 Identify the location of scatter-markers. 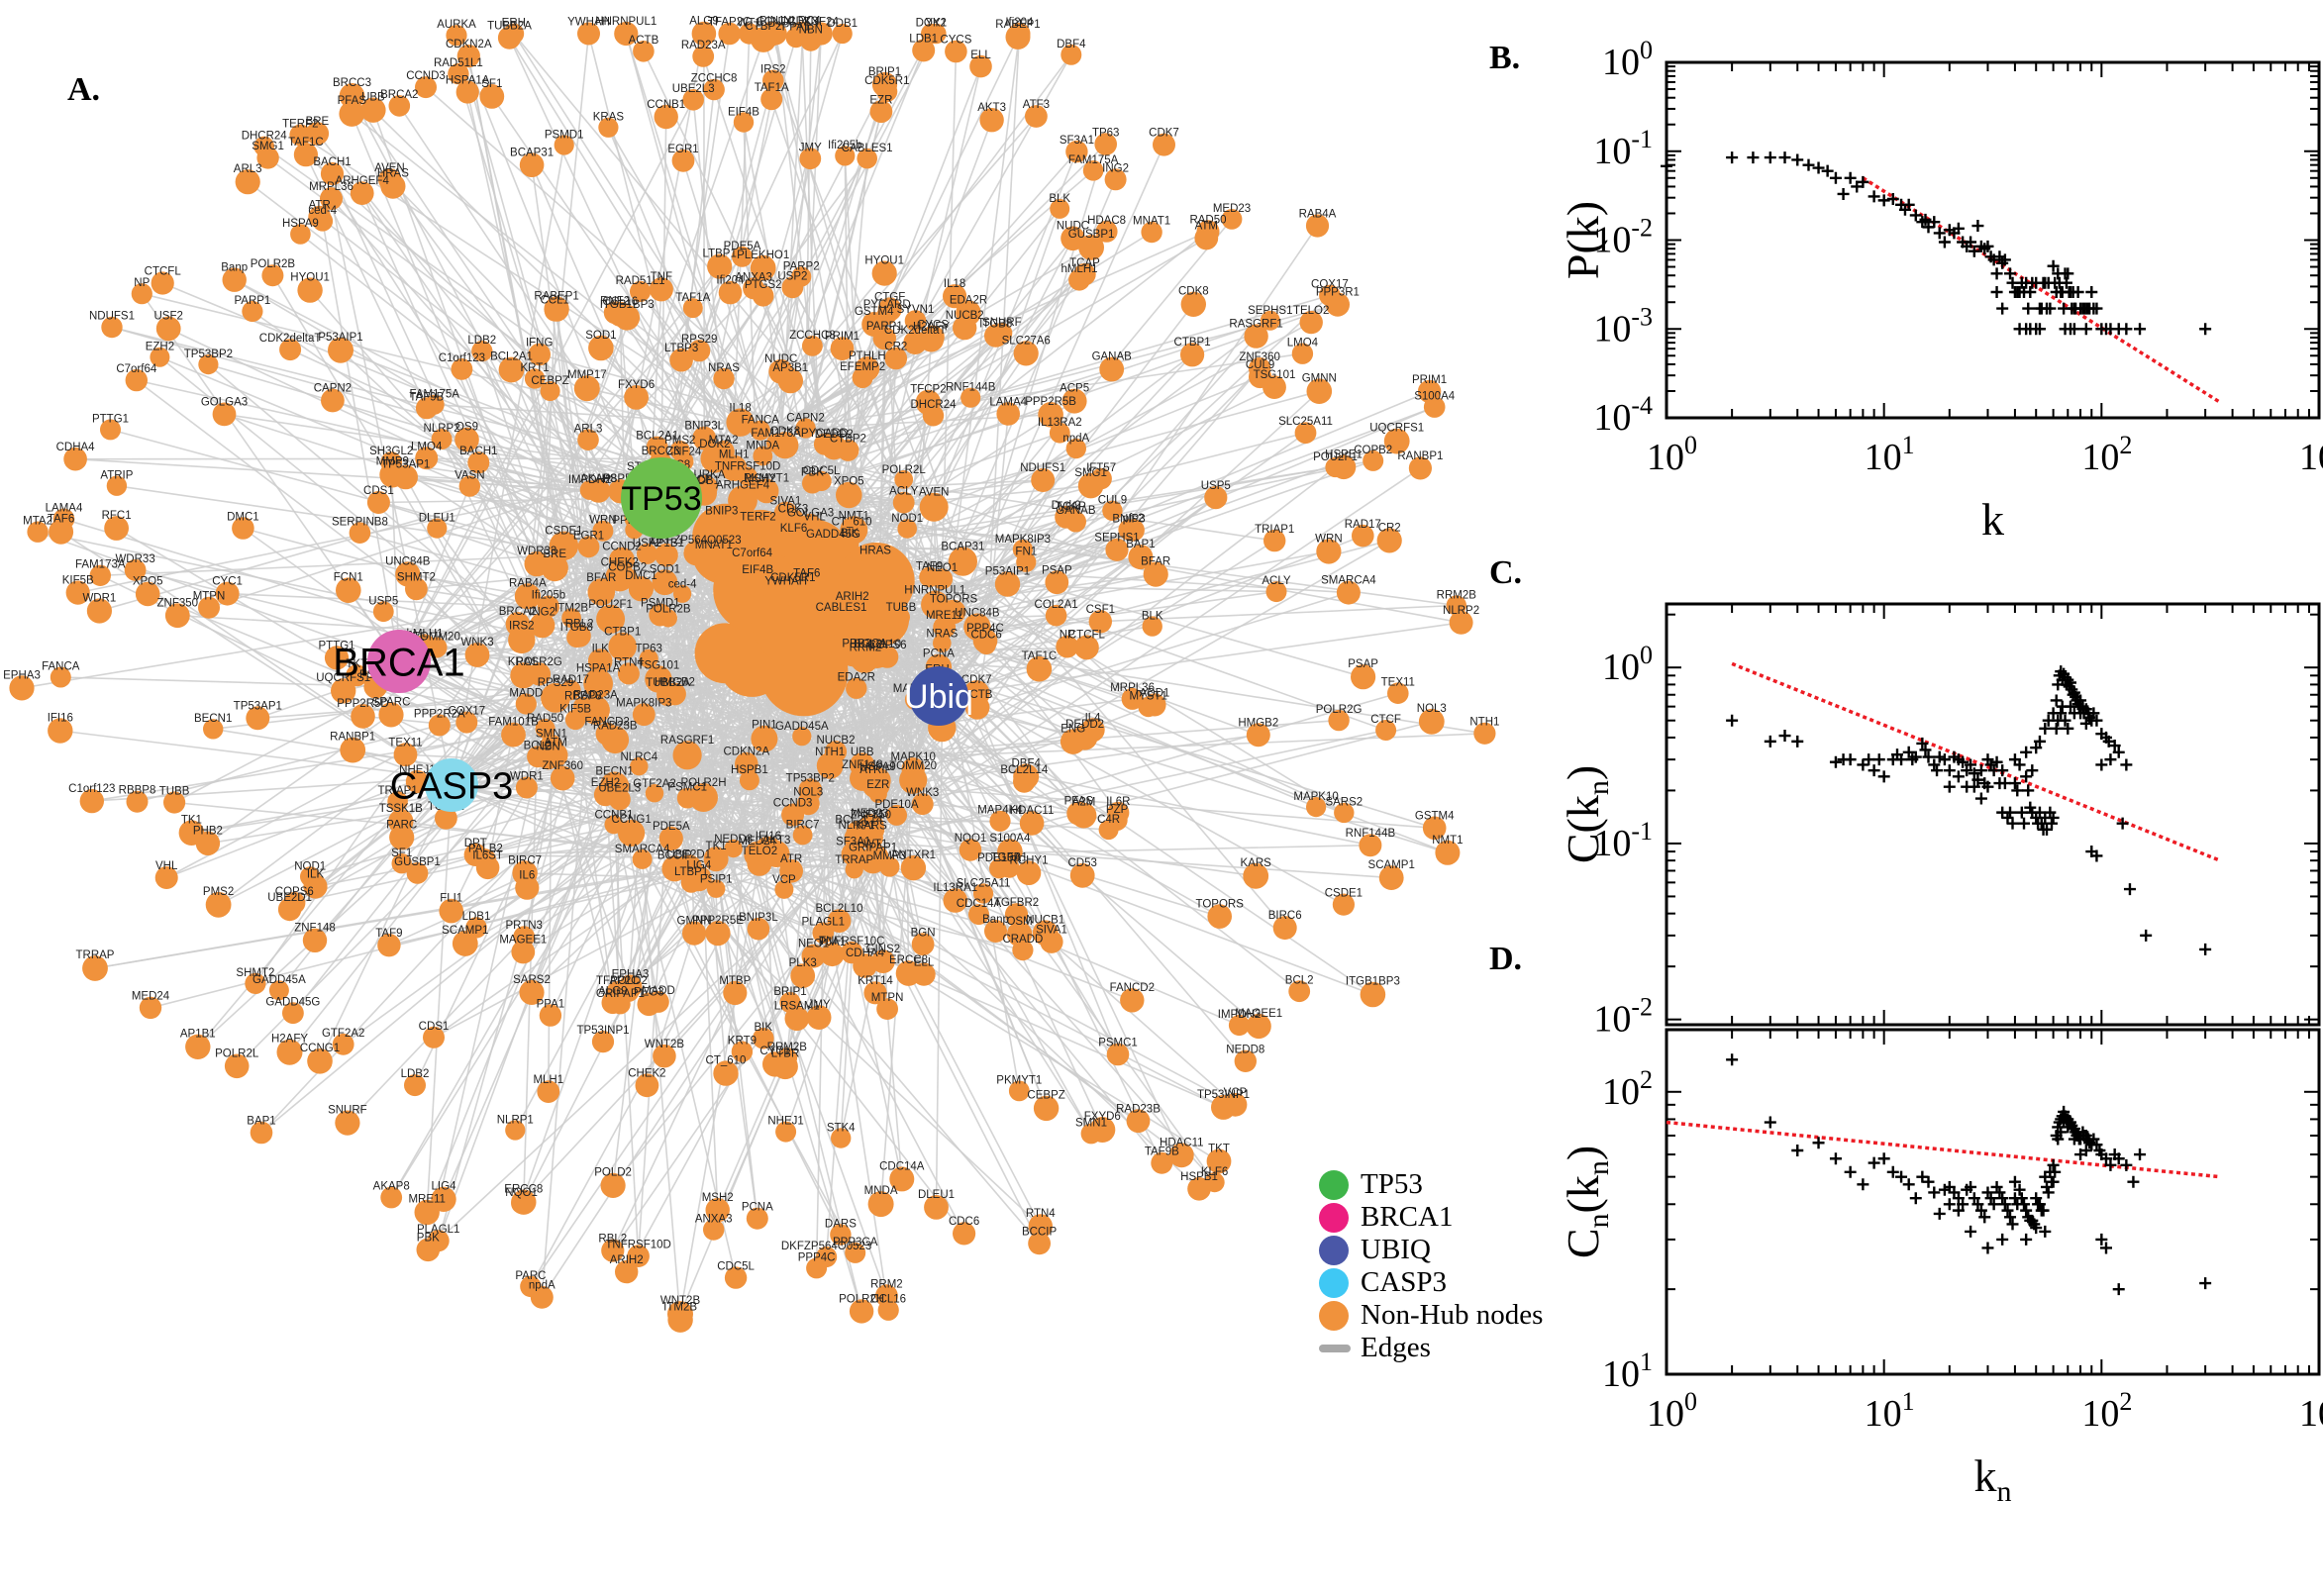
(1936, 243).